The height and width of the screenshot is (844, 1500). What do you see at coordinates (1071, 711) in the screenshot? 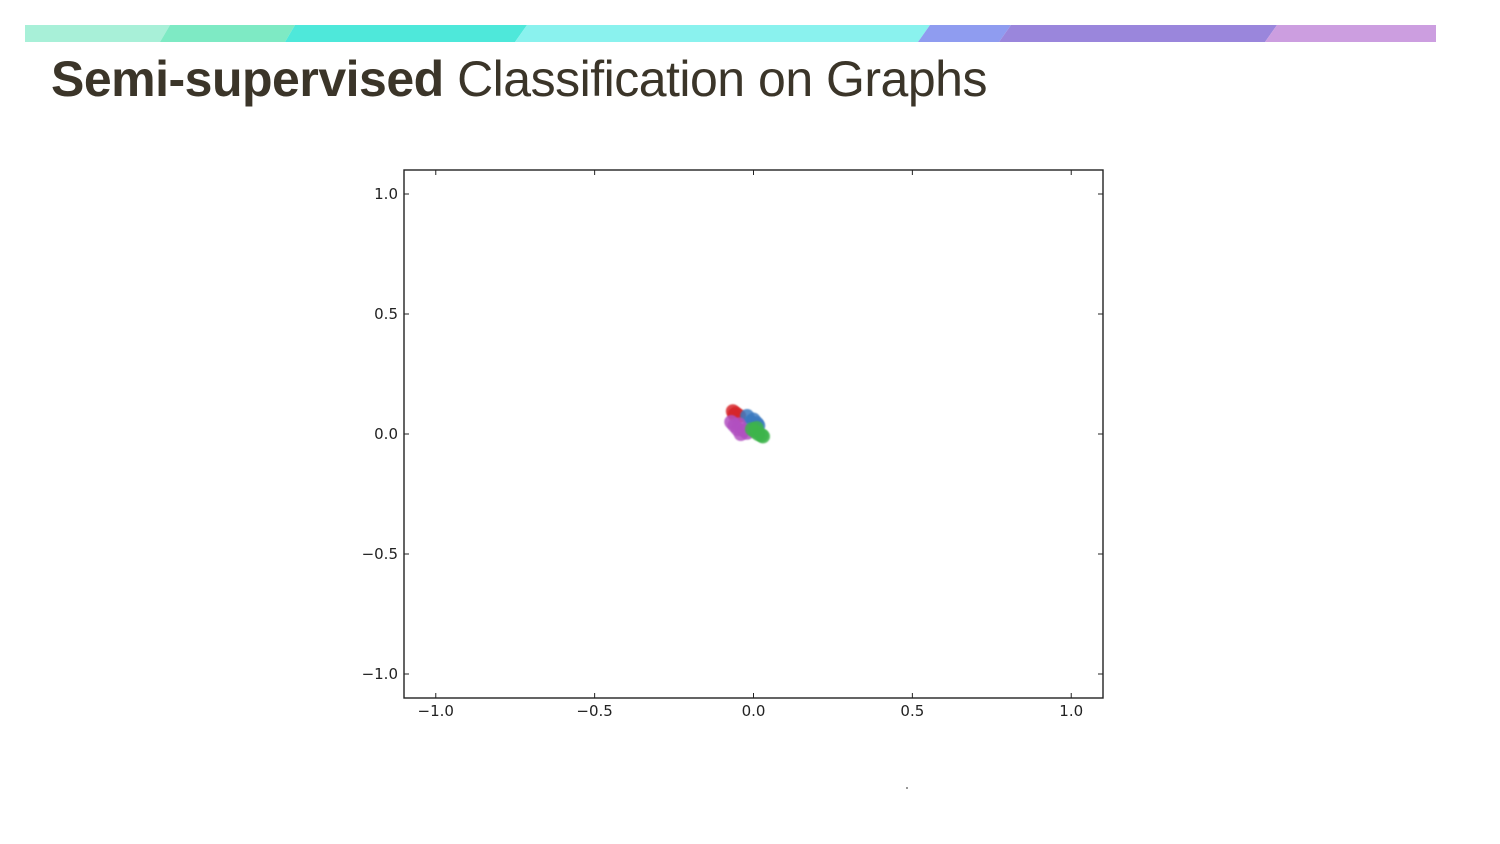
I see `x-tick-label: 1.0` at bounding box center [1071, 711].